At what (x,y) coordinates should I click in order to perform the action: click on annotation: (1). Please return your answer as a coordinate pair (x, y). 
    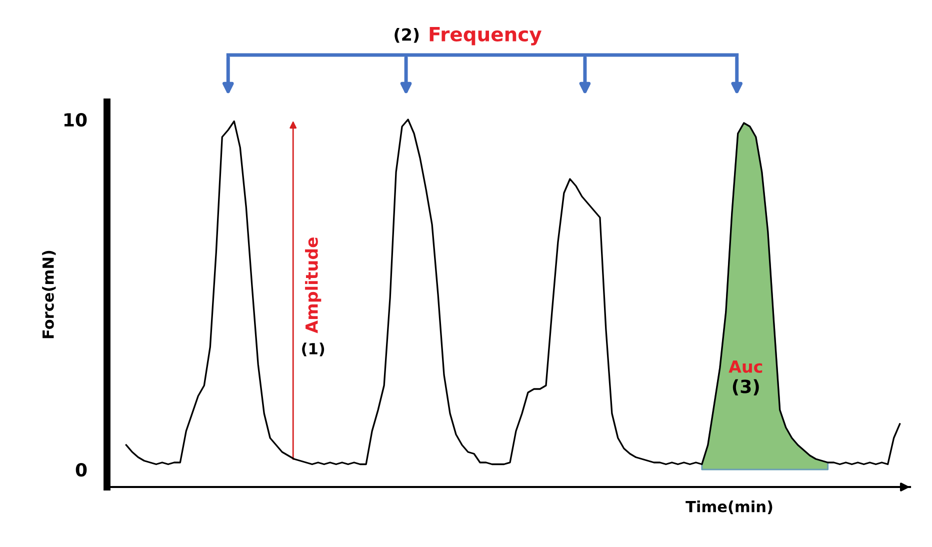
    Looking at the image, I should click on (313, 349).